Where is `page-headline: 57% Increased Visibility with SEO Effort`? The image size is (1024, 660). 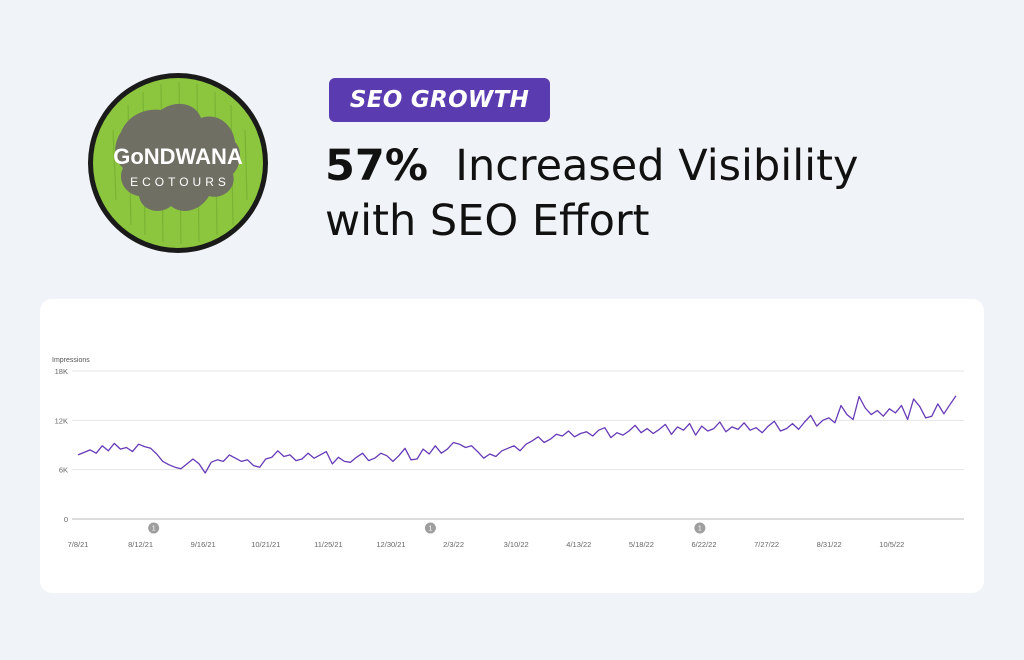 page-headline: 57% Increased Visibility with SEO Effort is located at coordinates (591, 194).